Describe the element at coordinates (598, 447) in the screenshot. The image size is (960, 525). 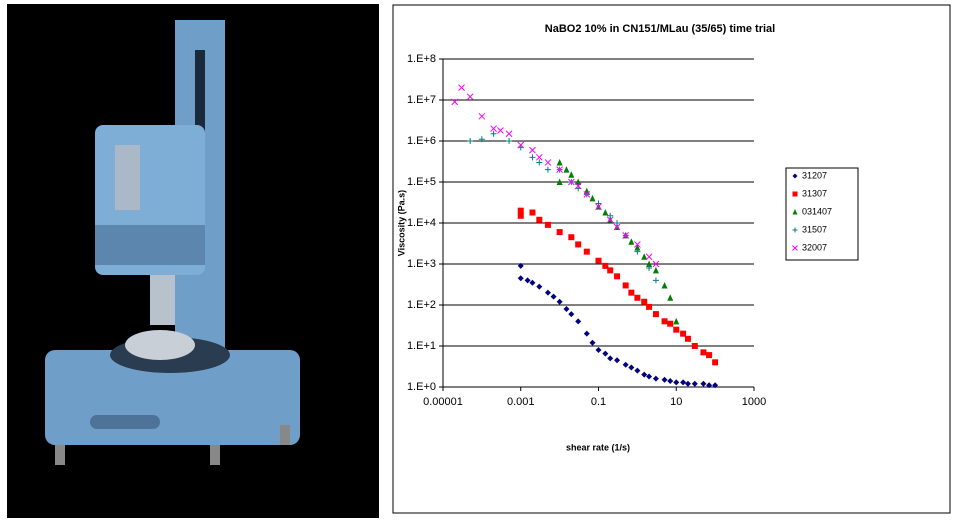
I see `x-axis-label: shear rate (1/s)` at that location.